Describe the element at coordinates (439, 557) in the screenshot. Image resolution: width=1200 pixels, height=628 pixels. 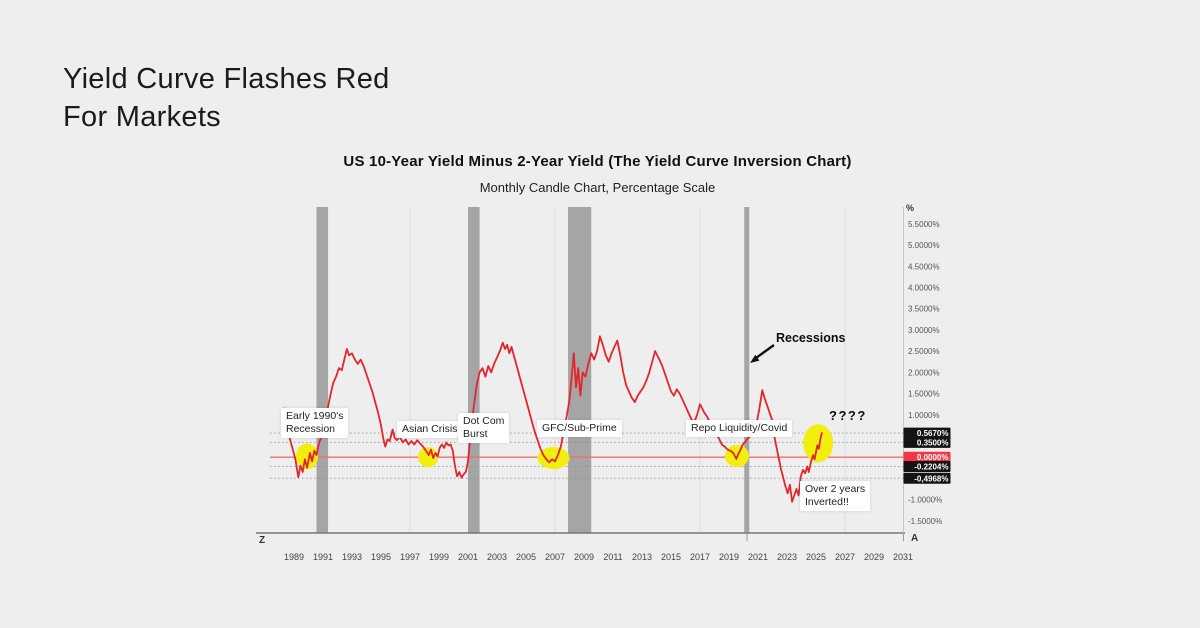
I see `x-axis-year-label: 1999` at that location.